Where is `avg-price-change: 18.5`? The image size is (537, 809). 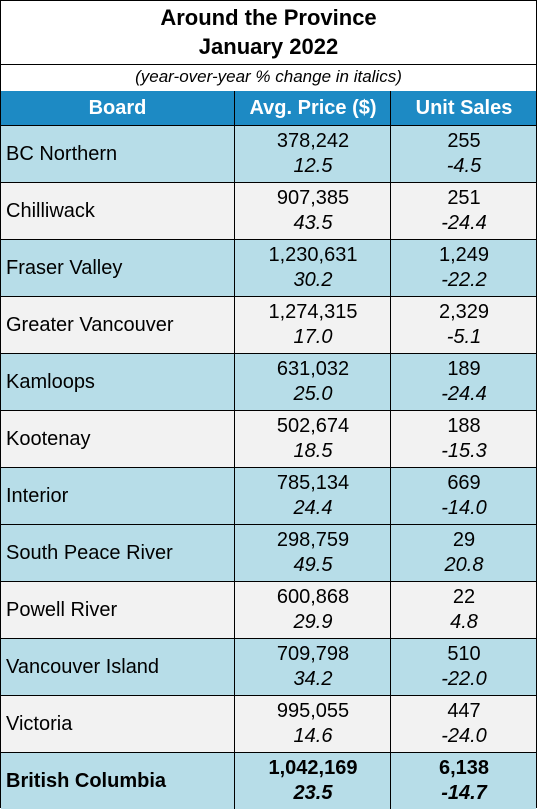
avg-price-change: 18.5 is located at coordinates (313, 451).